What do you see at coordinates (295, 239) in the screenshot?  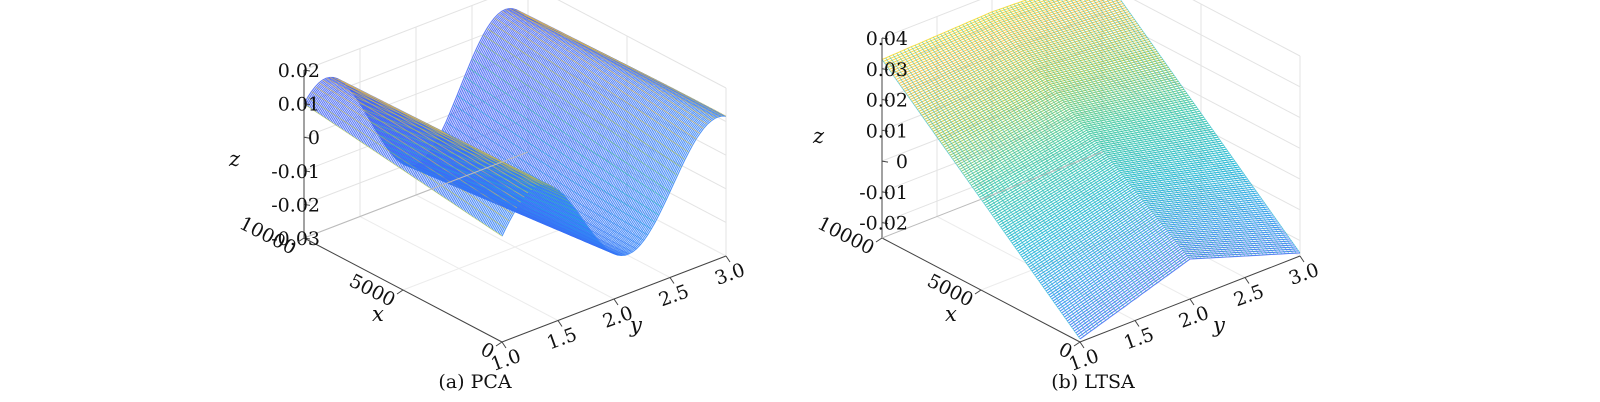 I see `z-tick-label: -0.03` at bounding box center [295, 239].